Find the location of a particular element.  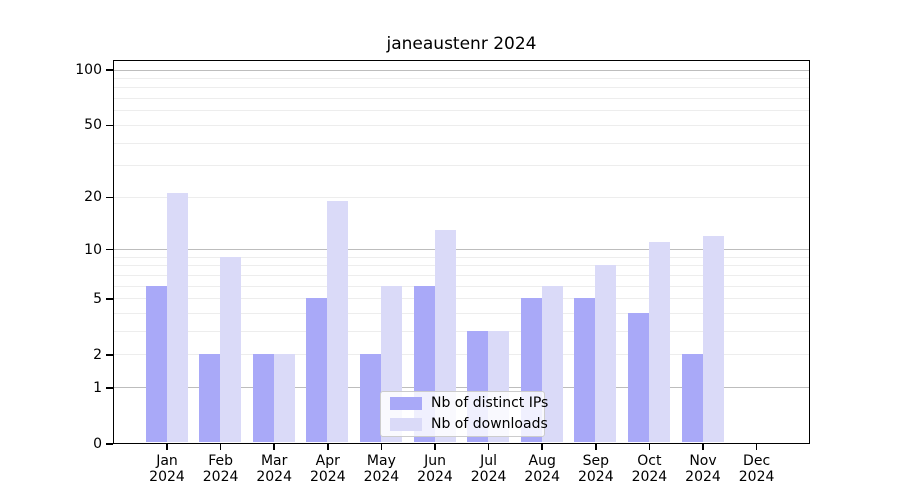

bar-downloads-sep is located at coordinates (606, 353).